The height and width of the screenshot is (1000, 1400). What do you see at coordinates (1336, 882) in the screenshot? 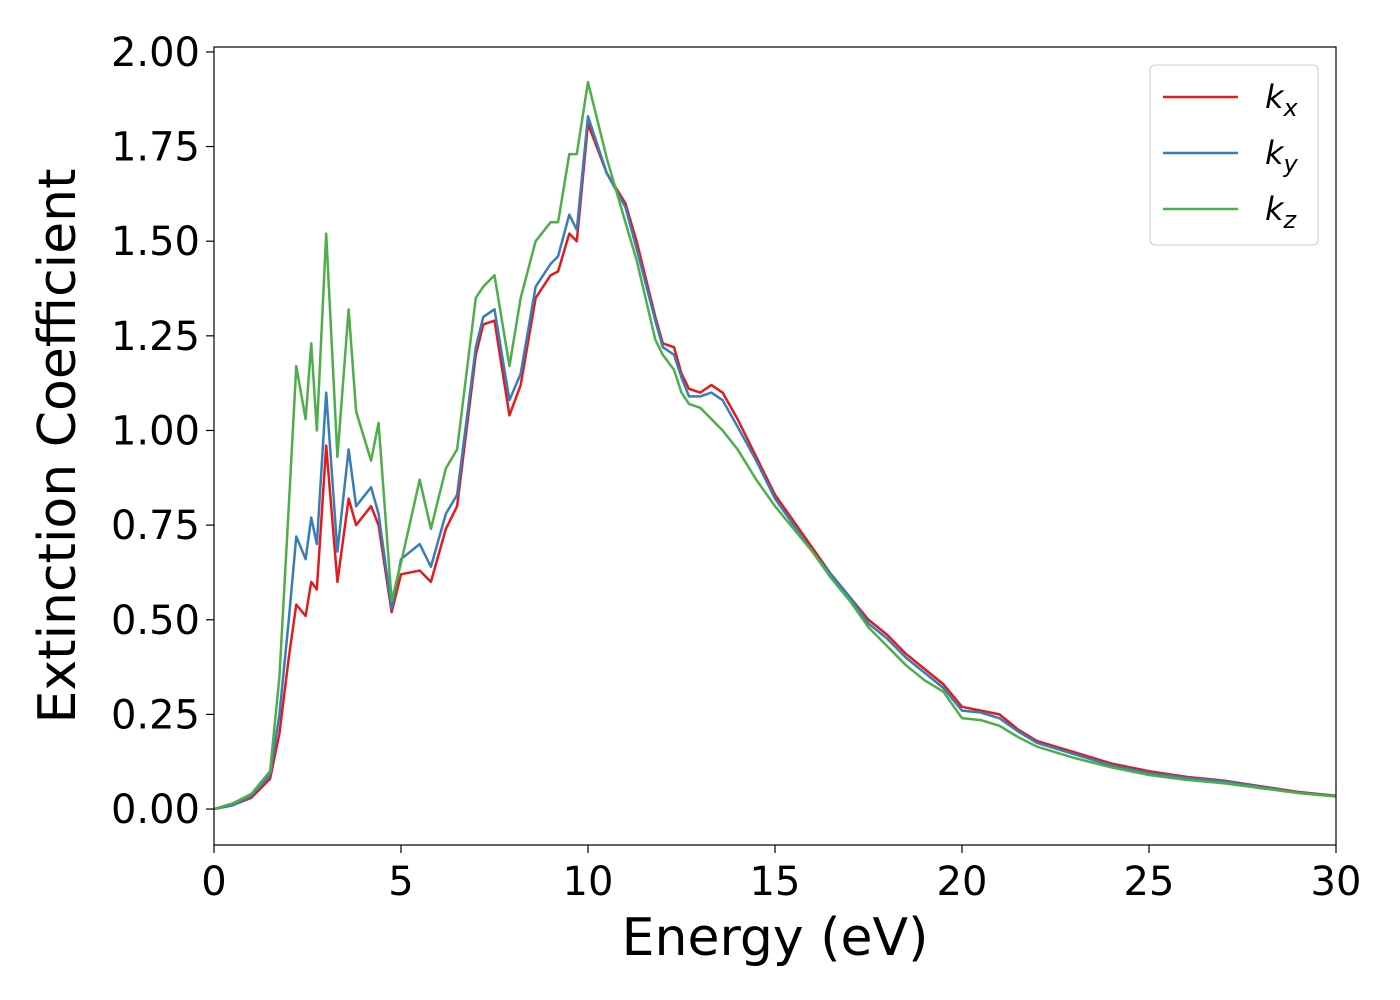
I see `x-tick-label: 30` at bounding box center [1336, 882].